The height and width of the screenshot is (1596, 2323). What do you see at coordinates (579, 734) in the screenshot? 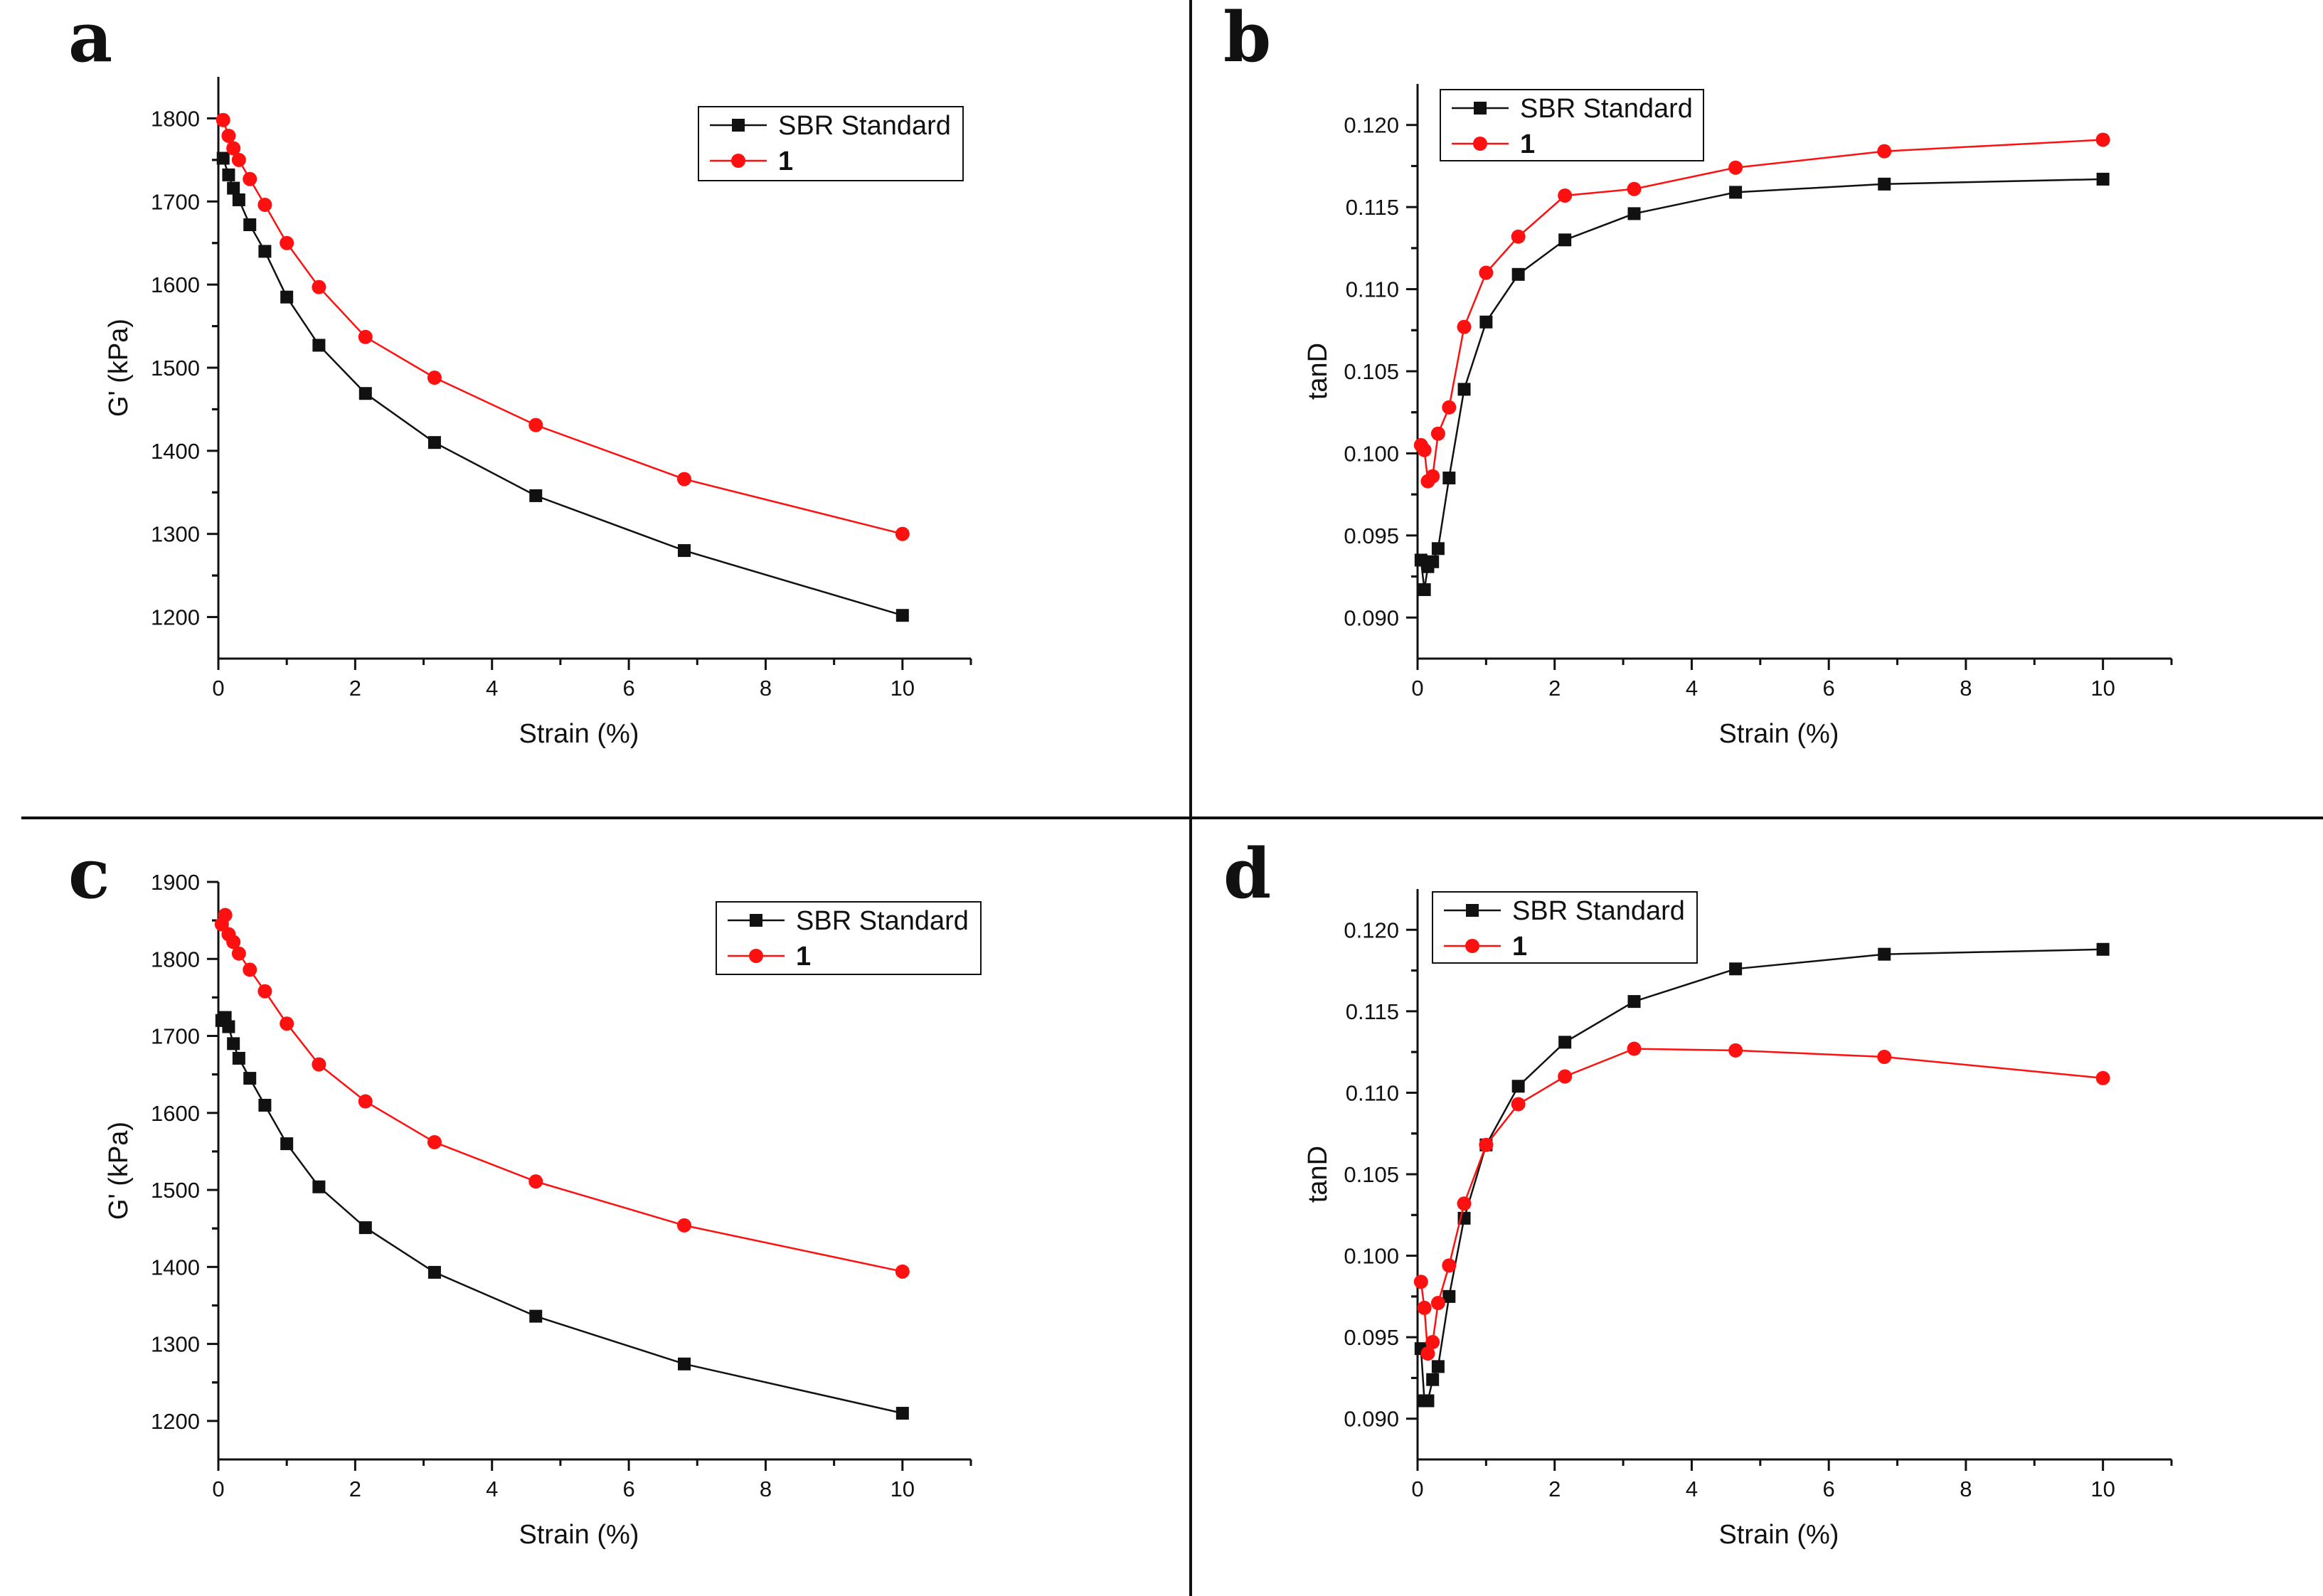
I see `x-axis-title: Strain (%)` at bounding box center [579, 734].